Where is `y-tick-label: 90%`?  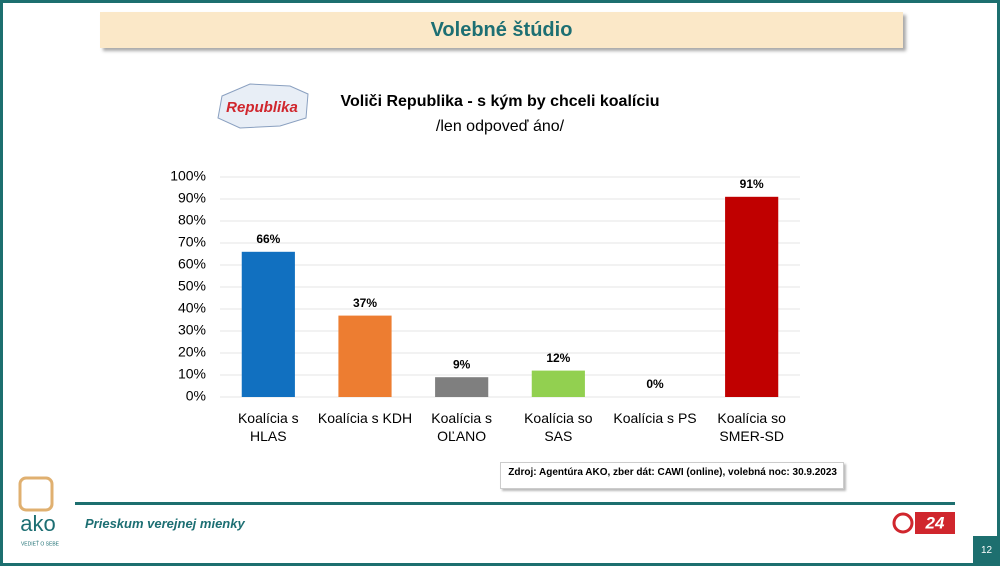 y-tick-label: 90% is located at coordinates (192, 198).